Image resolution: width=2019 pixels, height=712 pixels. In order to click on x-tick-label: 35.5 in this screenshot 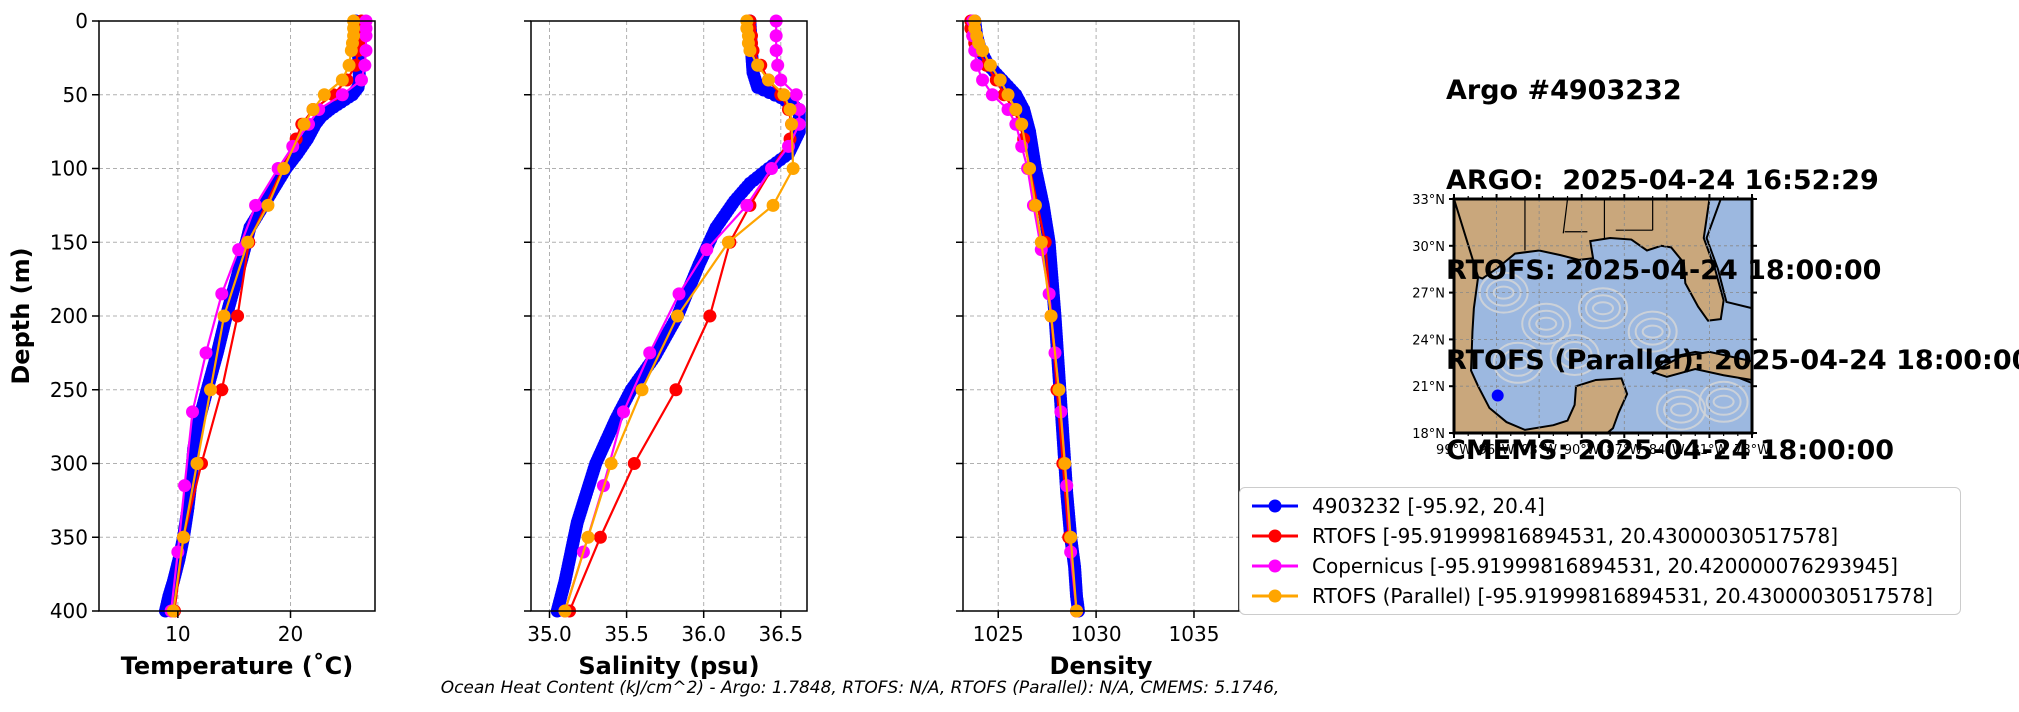, I will do `click(626, 634)`.